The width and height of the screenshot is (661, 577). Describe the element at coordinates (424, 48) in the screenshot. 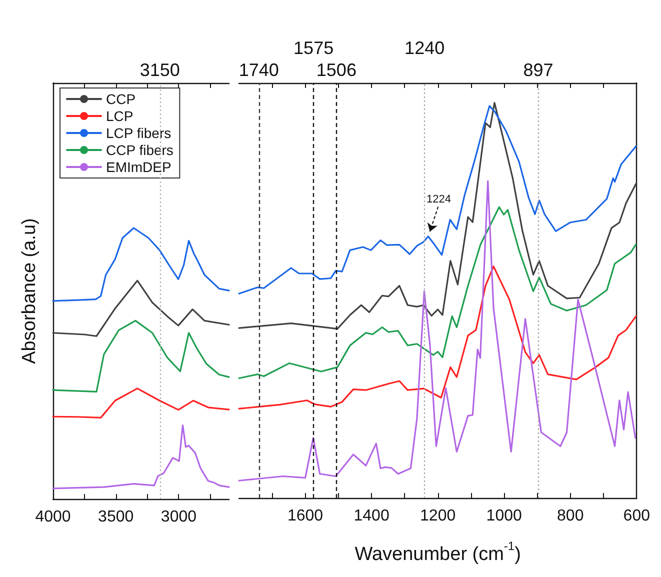

I see `ref-line-label: 1240` at that location.